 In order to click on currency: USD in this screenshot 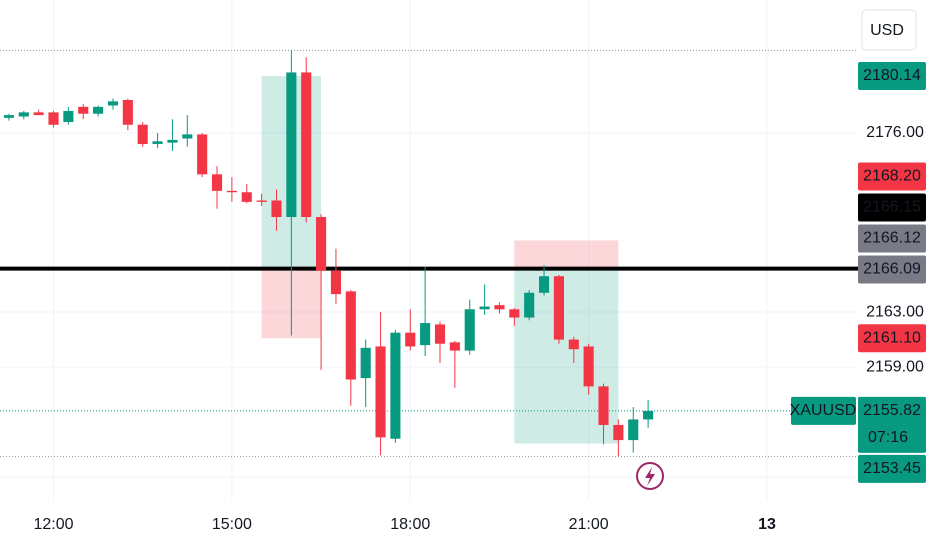, I will do `click(887, 30)`.